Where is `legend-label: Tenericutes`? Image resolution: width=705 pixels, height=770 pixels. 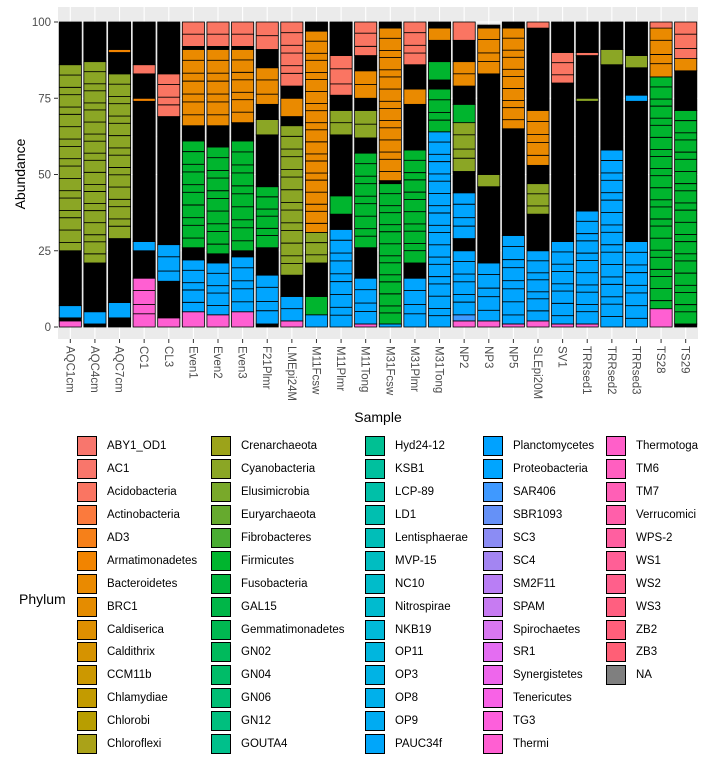
legend-label: Tenericutes is located at coordinates (542, 698).